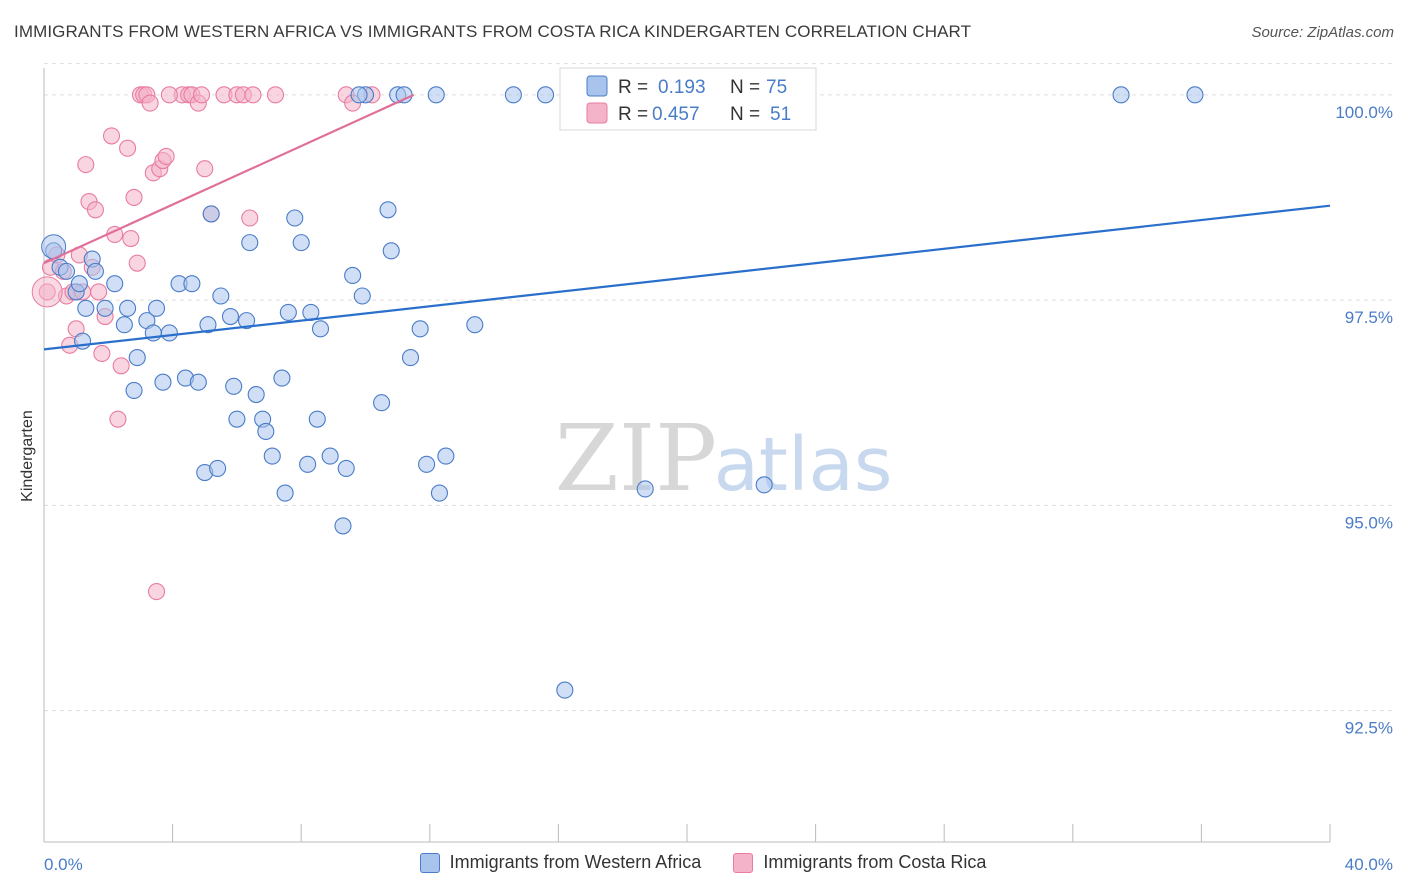 This screenshot has width=1406, height=892. Describe the element at coordinates (597, 86) in the screenshot. I see `legend-swatch-blue` at that location.